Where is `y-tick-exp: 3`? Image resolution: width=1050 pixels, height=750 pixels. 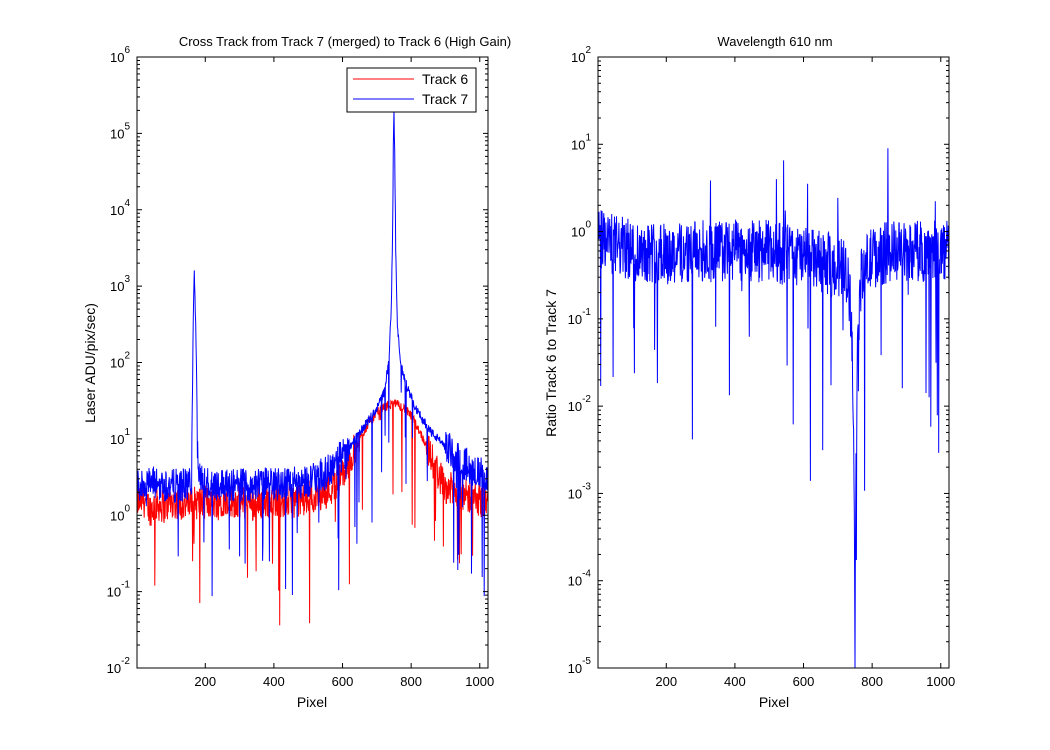 y-tick-exp: 3 is located at coordinates (127, 279).